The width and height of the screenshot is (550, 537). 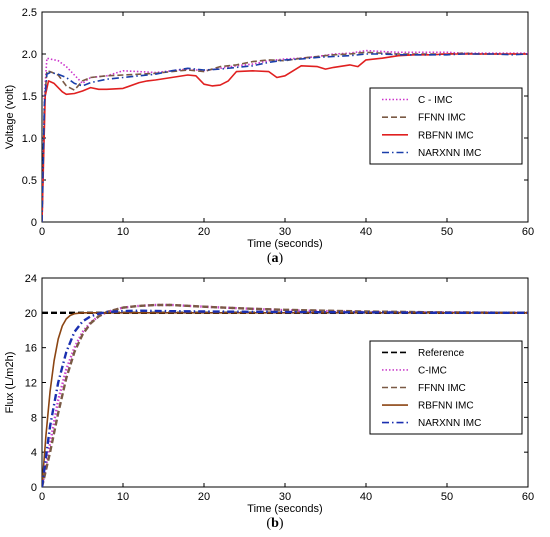 What do you see at coordinates (29, 139) in the screenshot?
I see `y-tick-label: 1.0` at bounding box center [29, 139].